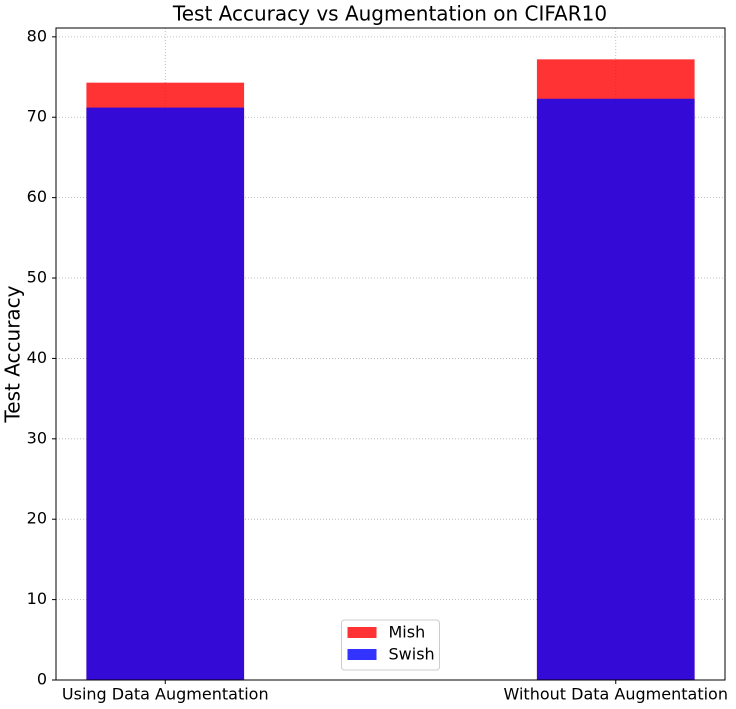 Image resolution: width=736 pixels, height=709 pixels. Describe the element at coordinates (407, 632) in the screenshot. I see `legend-label: Mish` at that location.